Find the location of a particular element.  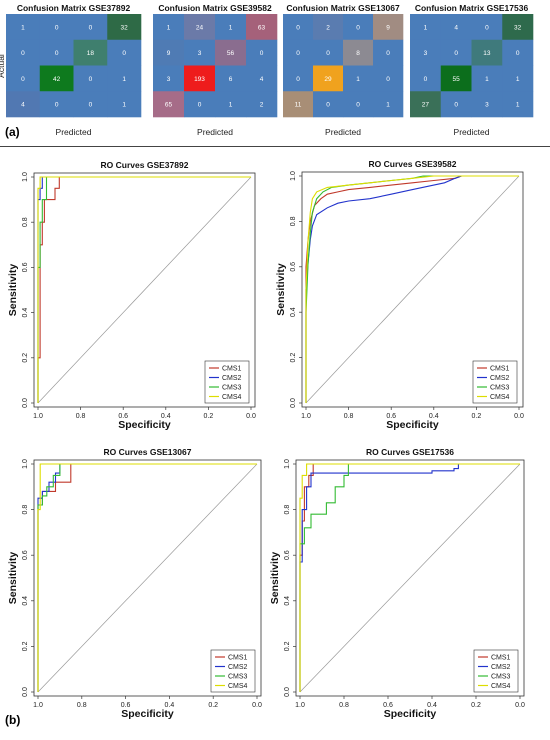

roc-y-tick-label: 0.2 is located at coordinates (287, 646).